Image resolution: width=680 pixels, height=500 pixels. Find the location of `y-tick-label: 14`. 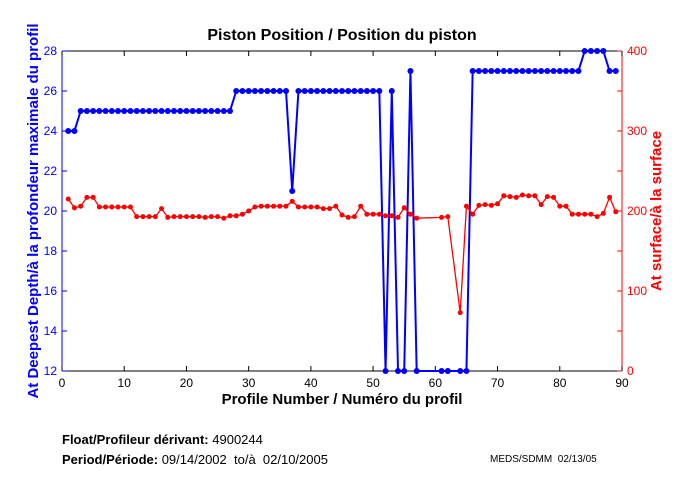

y-tick-label: 14 is located at coordinates (51, 331).